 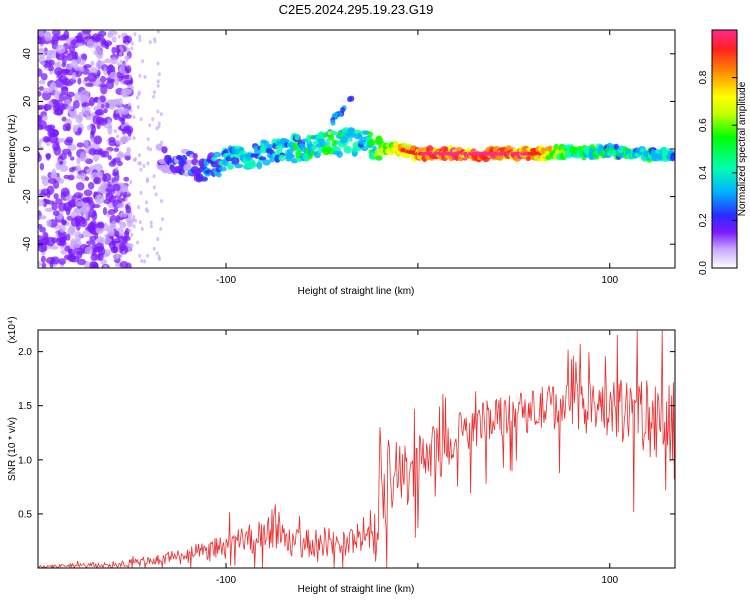 What do you see at coordinates (356, 9) in the screenshot?
I see `figure-title: C2E5.2024.295.19.23.G19` at bounding box center [356, 9].